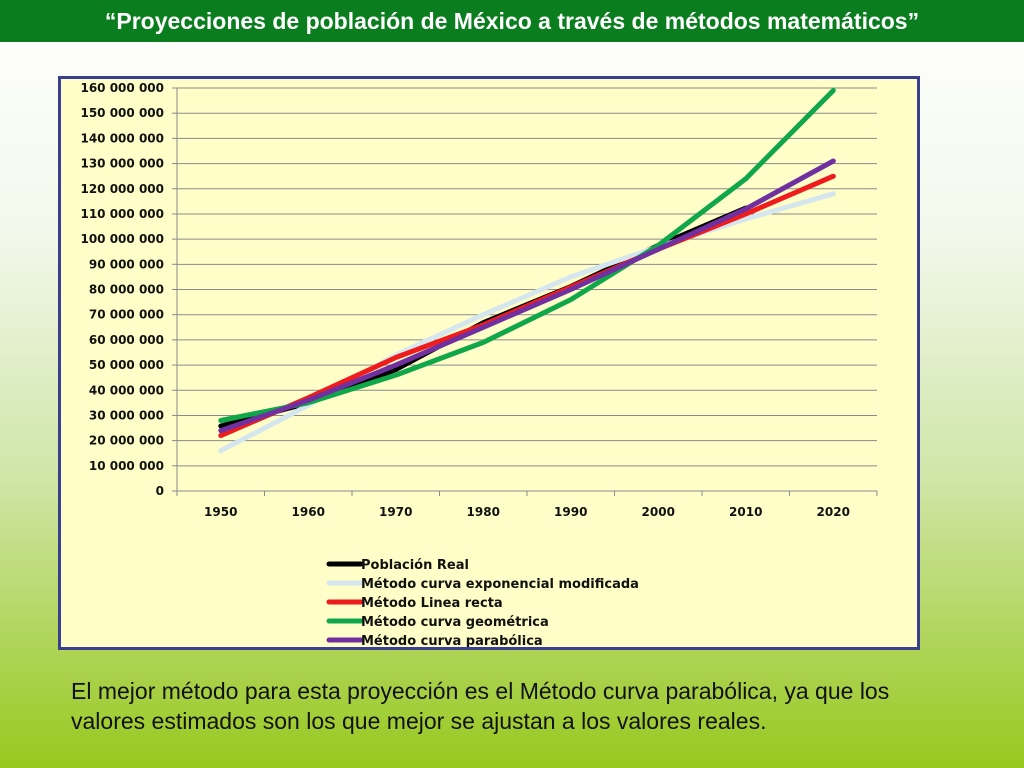 The height and width of the screenshot is (768, 1024). I want to click on y-tick-label: 160 000 000, so click(122, 88).